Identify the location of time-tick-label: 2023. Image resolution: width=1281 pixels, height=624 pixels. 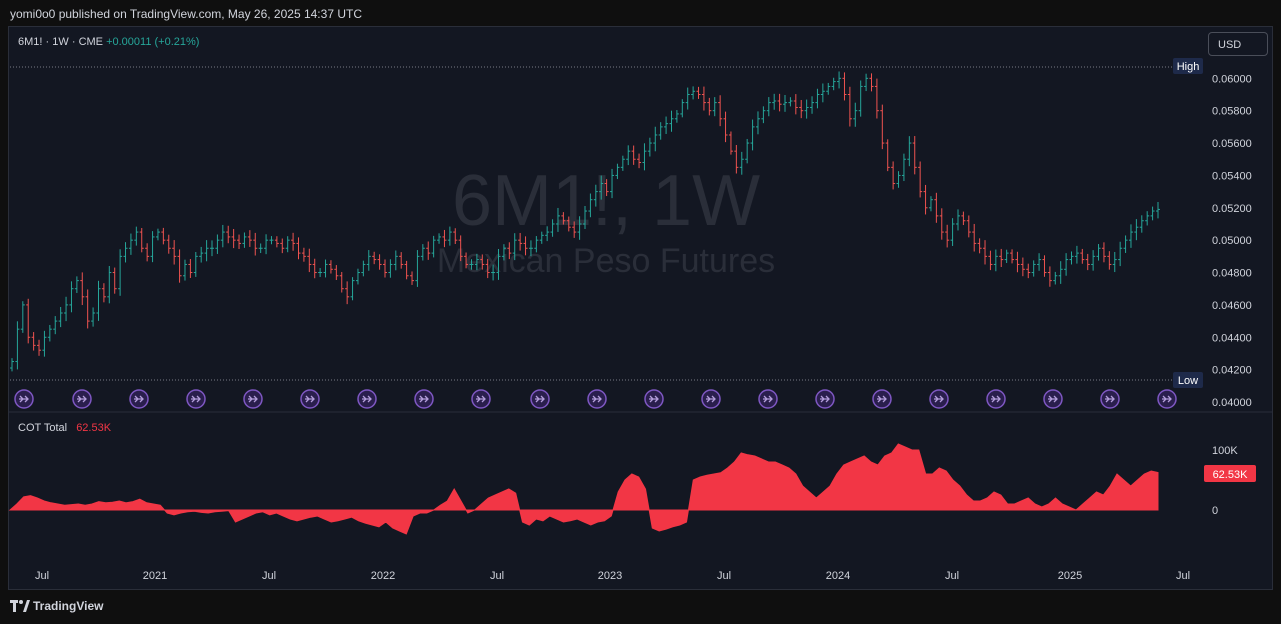
(610, 576).